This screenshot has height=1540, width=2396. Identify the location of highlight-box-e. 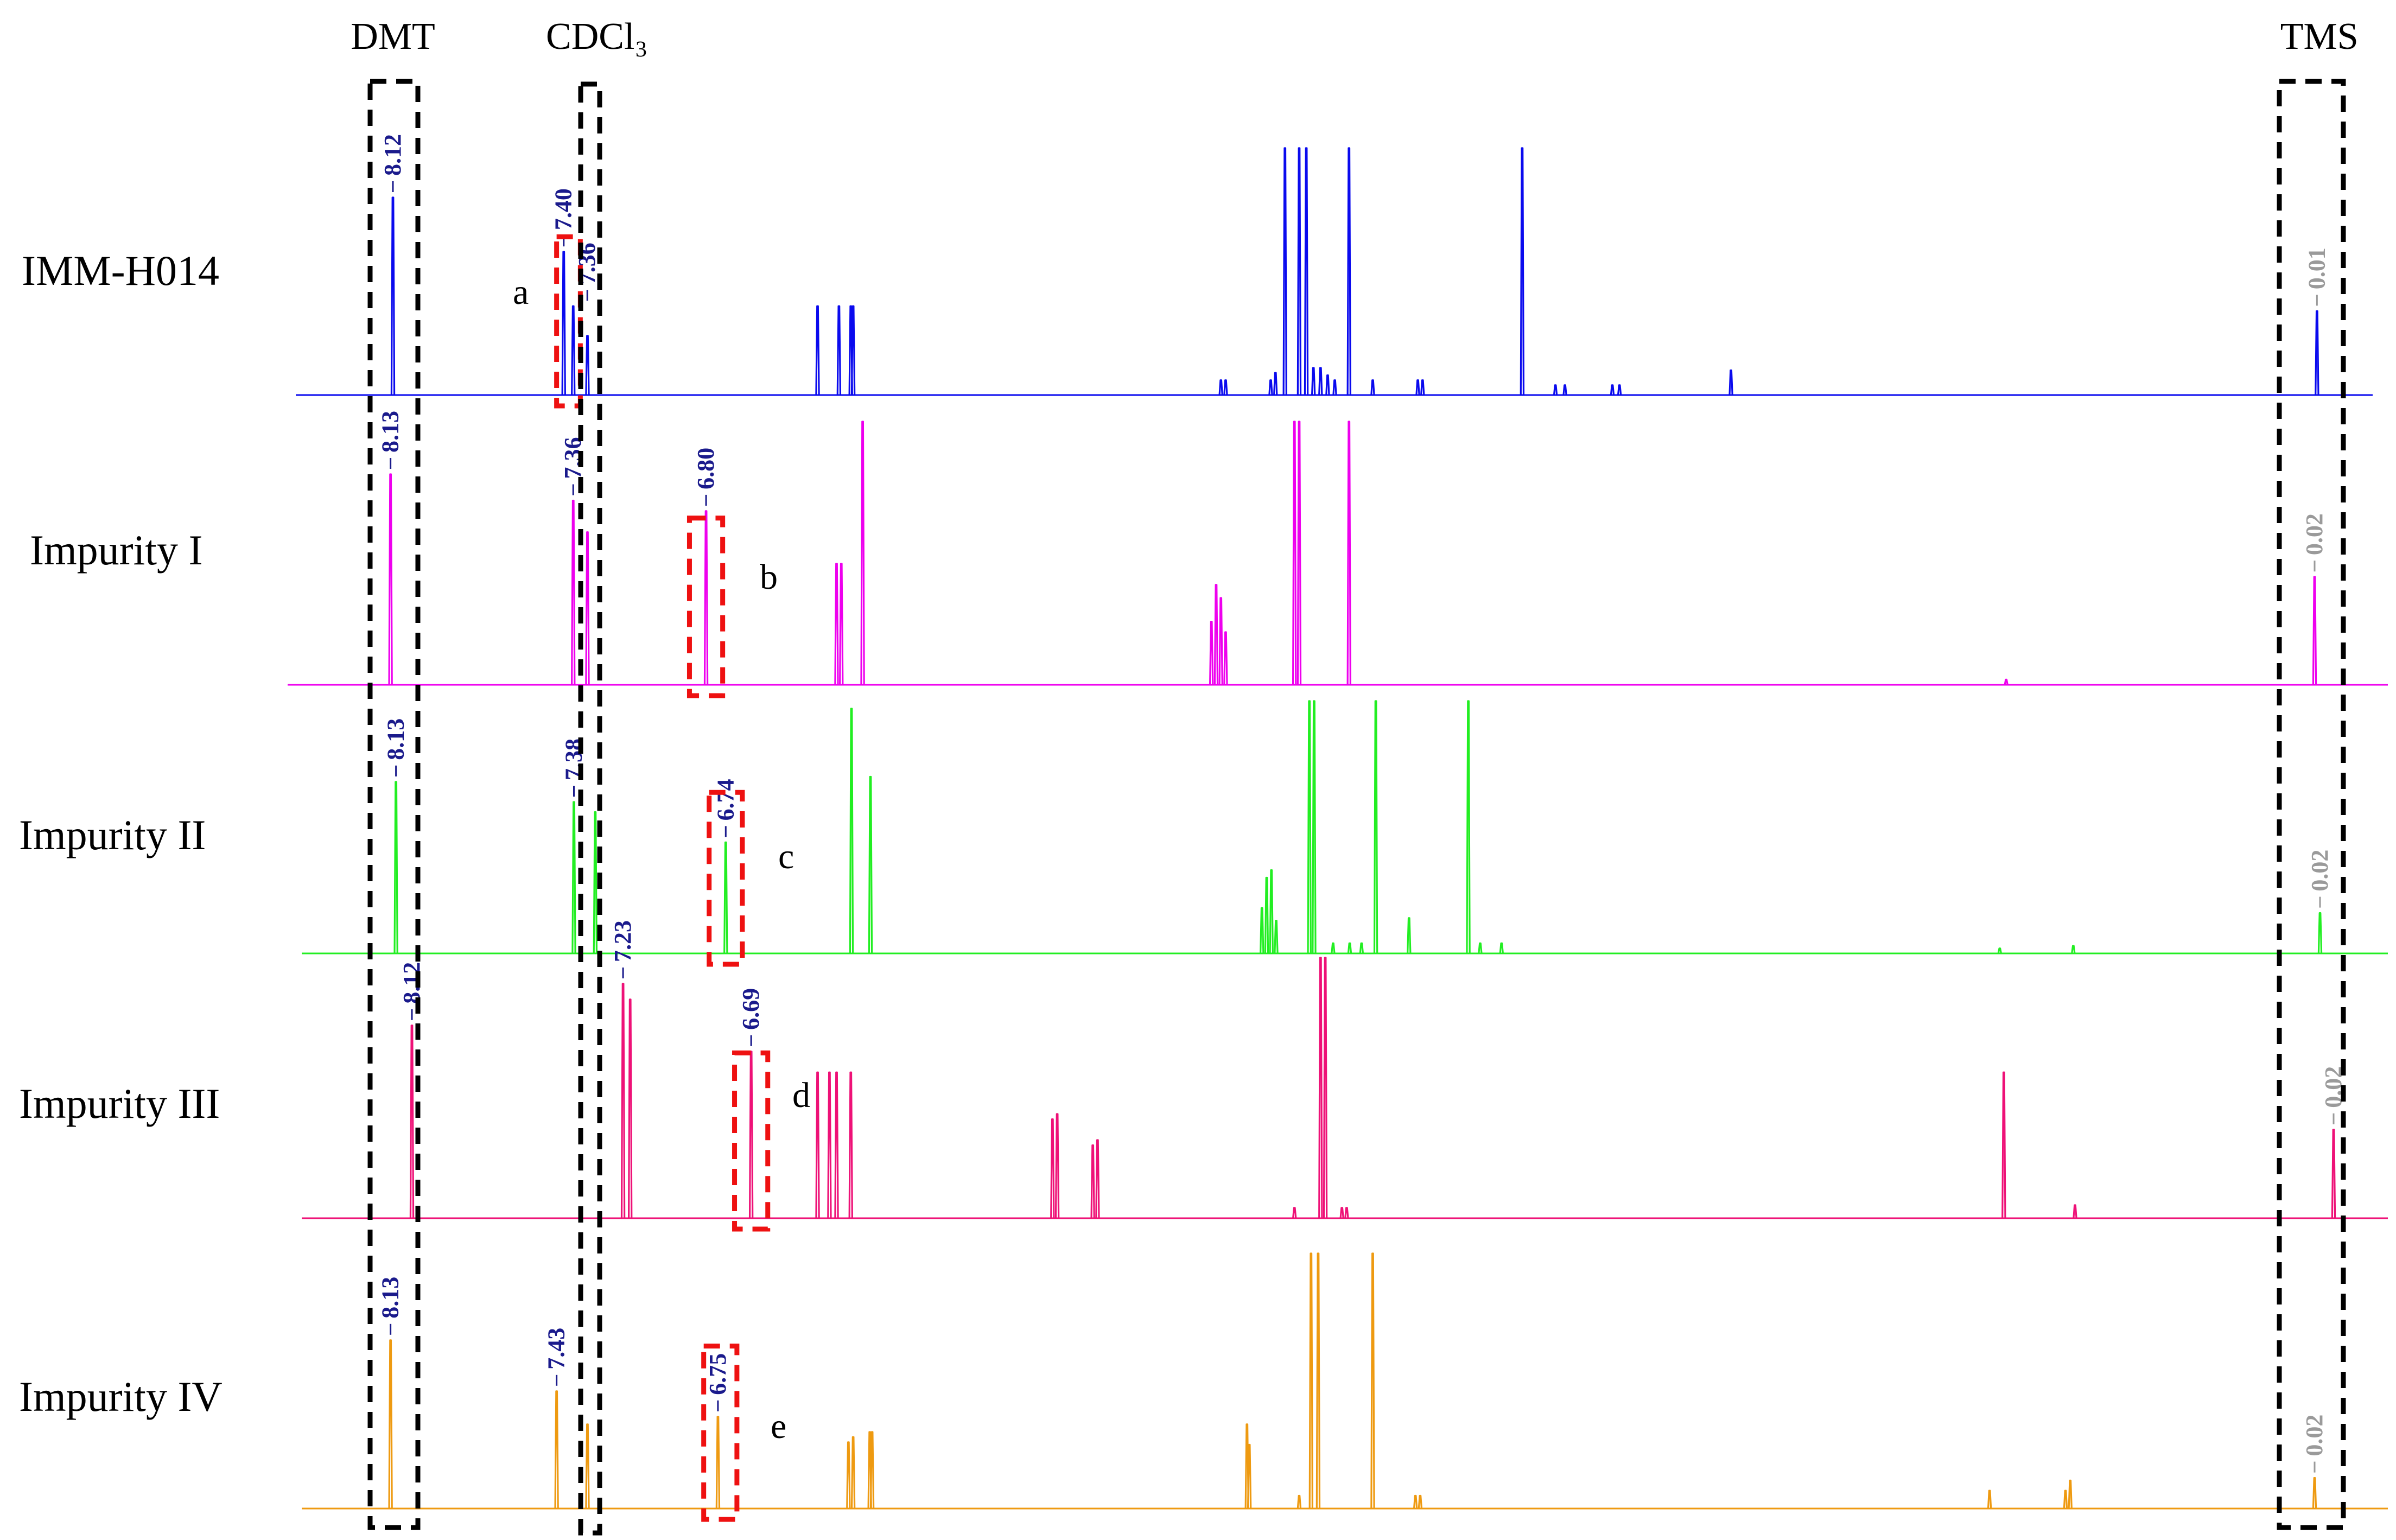
(721, 1433).